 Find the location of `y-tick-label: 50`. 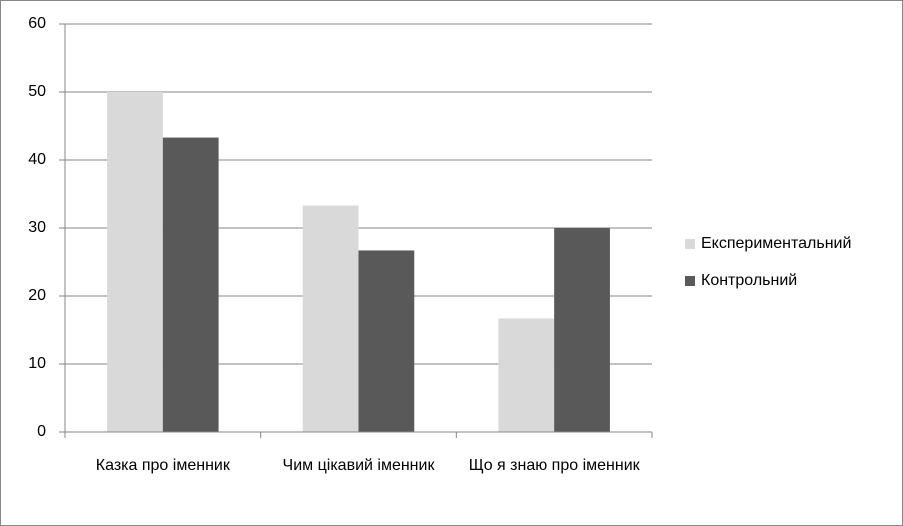

y-tick-label: 50 is located at coordinates (37, 91).